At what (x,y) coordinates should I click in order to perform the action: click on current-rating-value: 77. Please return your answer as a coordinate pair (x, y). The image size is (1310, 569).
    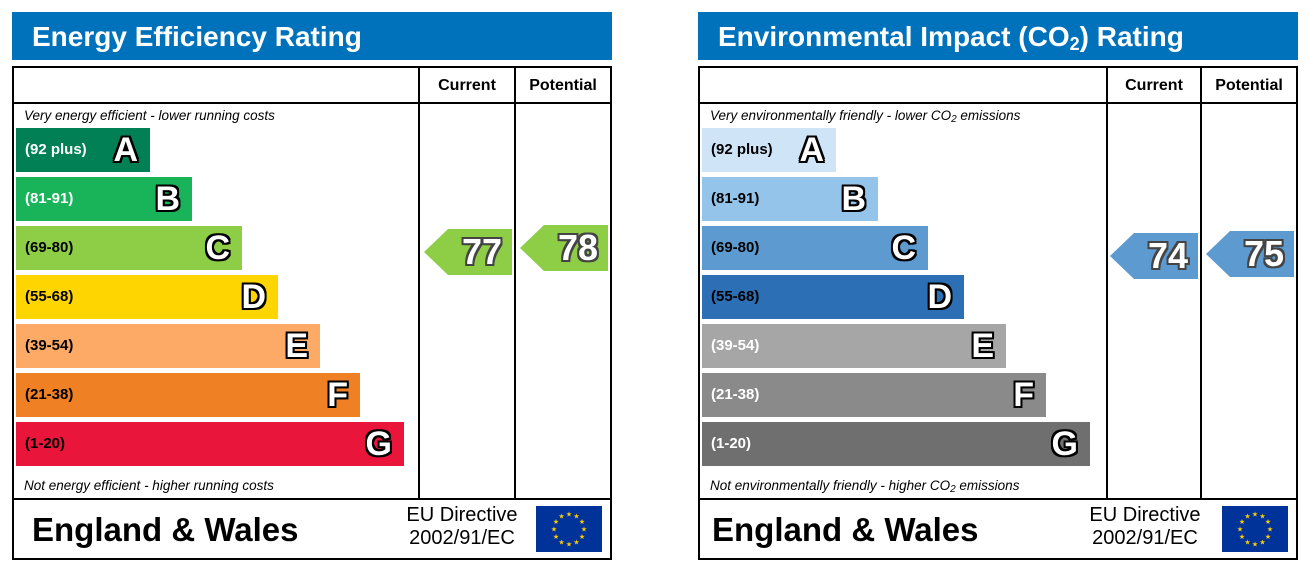
    Looking at the image, I should click on (481, 251).